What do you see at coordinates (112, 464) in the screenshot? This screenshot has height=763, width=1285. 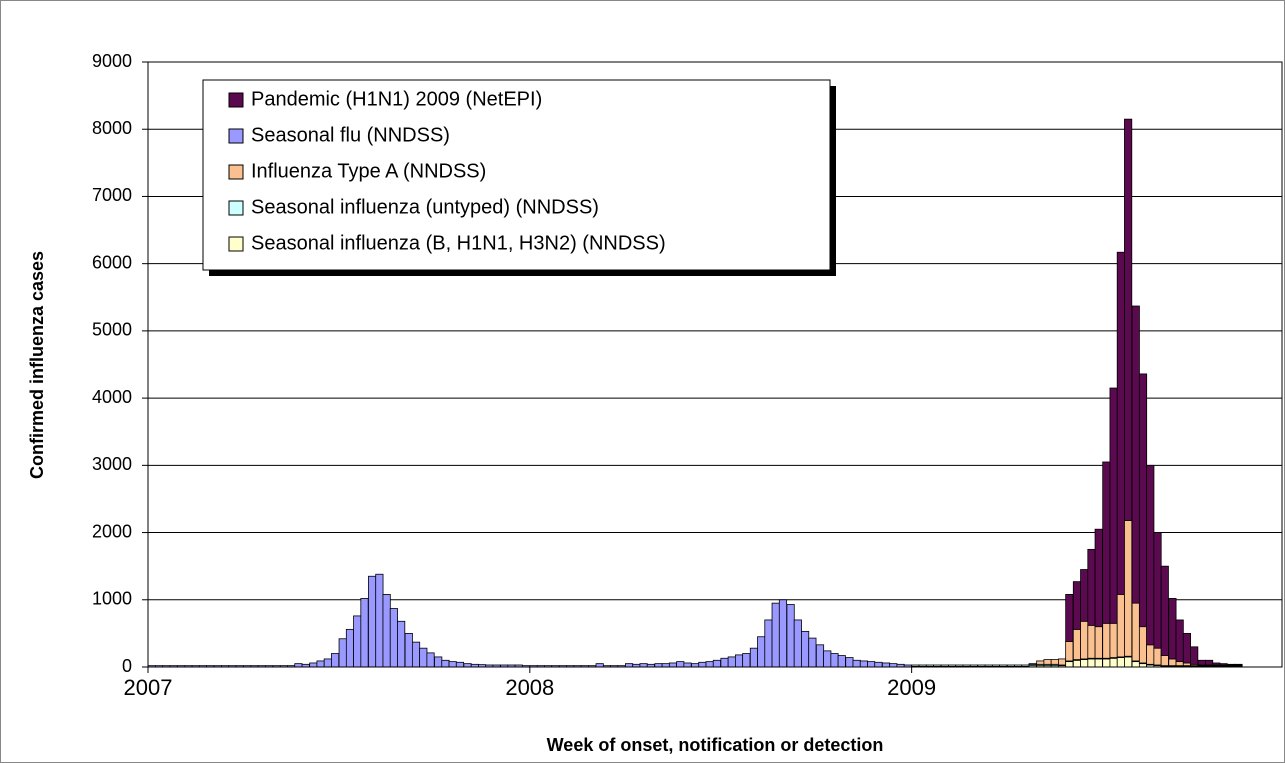 I see `y-tick-label: 3000` at bounding box center [112, 464].